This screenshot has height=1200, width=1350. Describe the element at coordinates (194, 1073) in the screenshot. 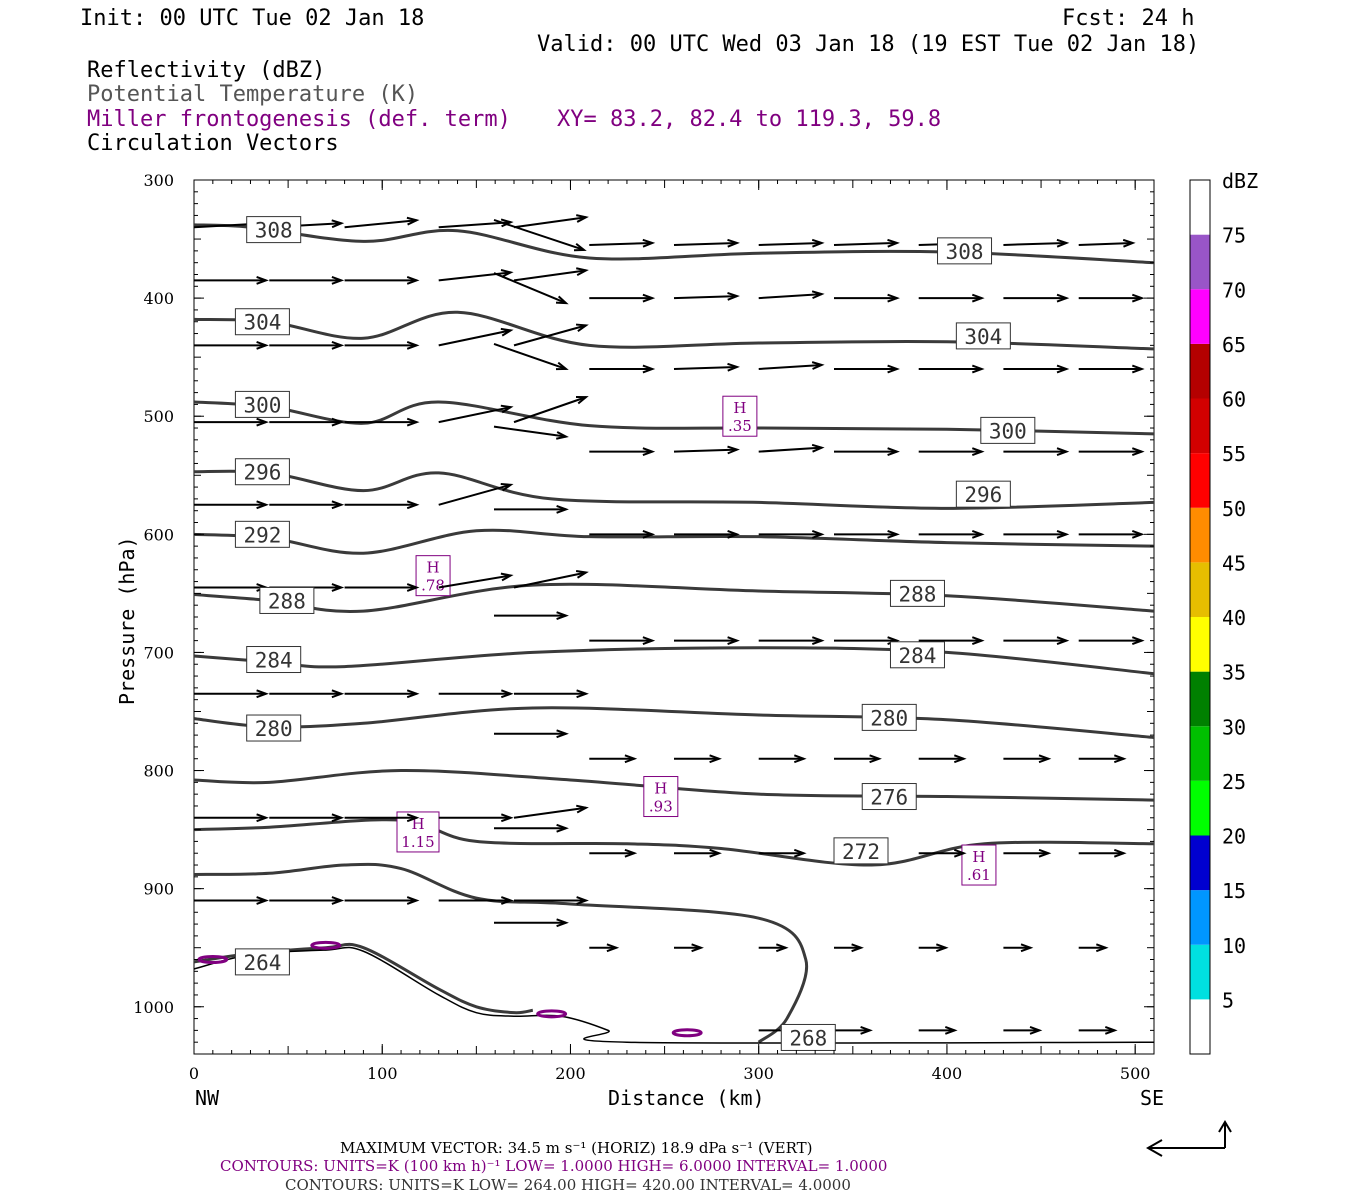

I see `x-tick-label: 0` at that location.